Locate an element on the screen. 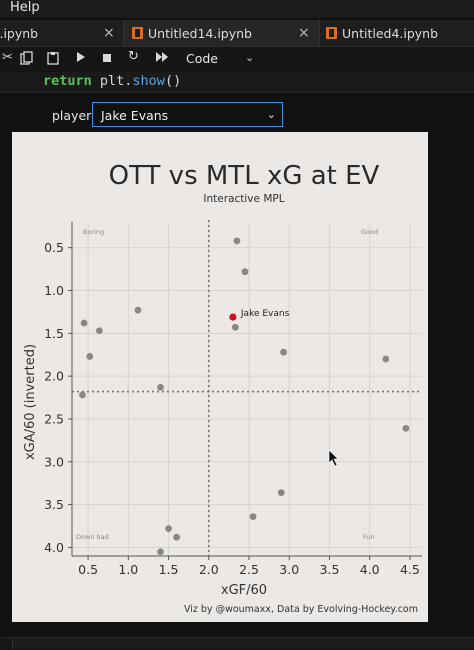 The height and width of the screenshot is (650, 474). x-tick-label: 1.5 is located at coordinates (169, 569).